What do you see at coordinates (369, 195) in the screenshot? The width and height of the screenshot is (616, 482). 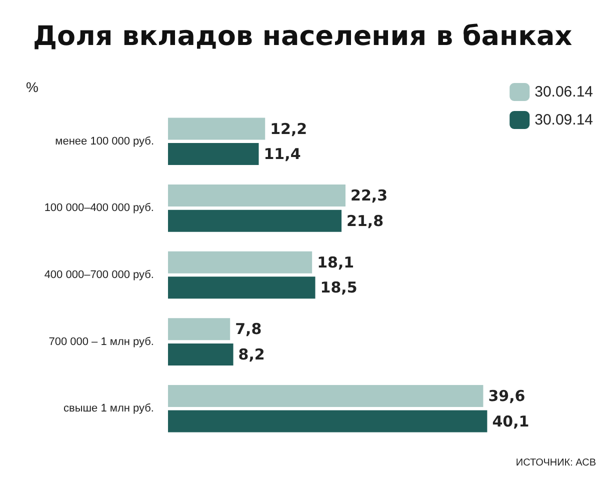 I see `data-label: 22,3` at bounding box center [369, 195].